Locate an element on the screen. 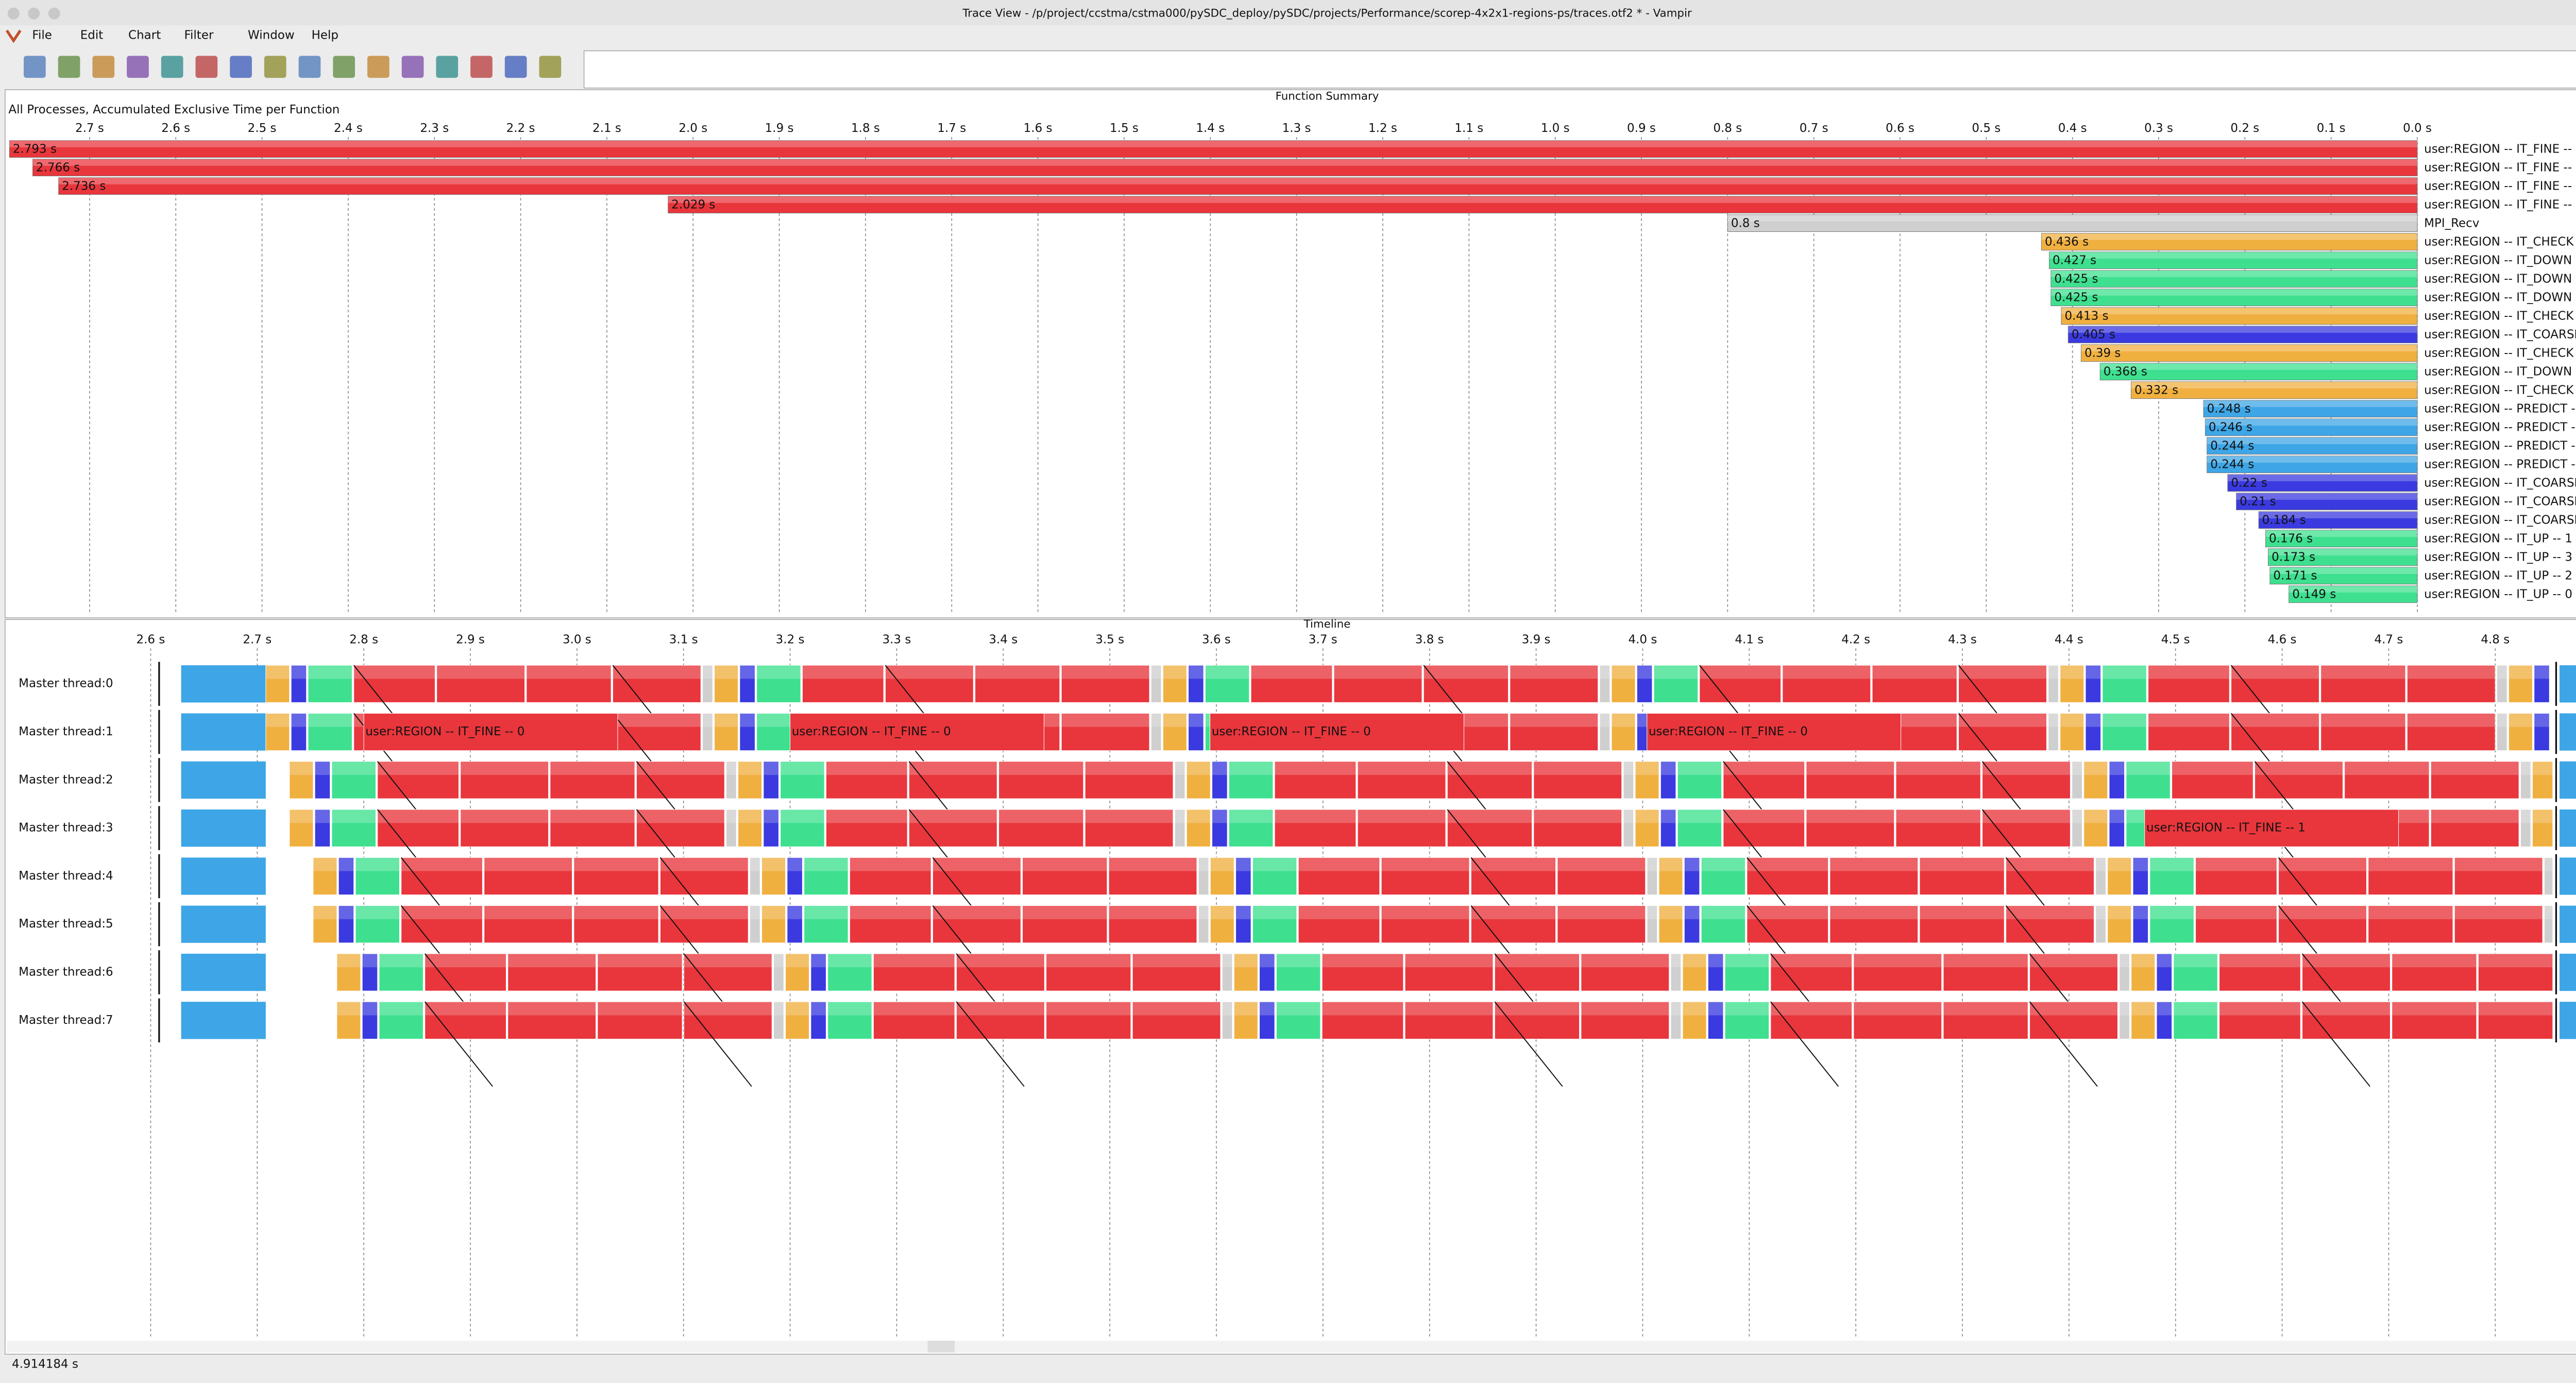  x-tick-label: 2.8 s is located at coordinates (363, 639).